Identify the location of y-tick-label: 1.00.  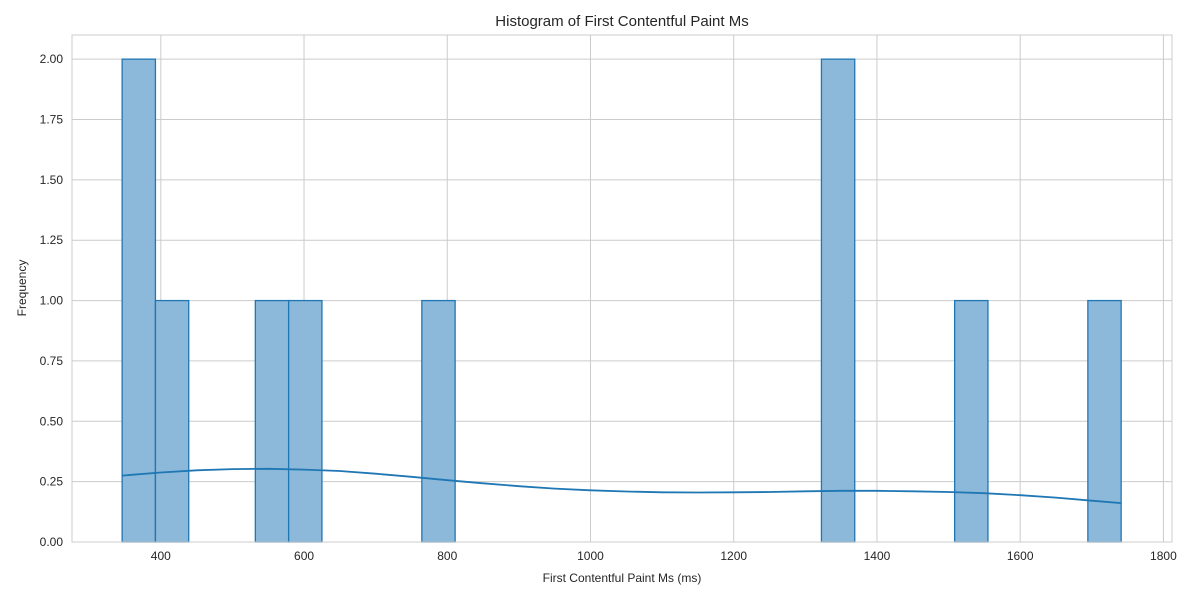
(52, 301).